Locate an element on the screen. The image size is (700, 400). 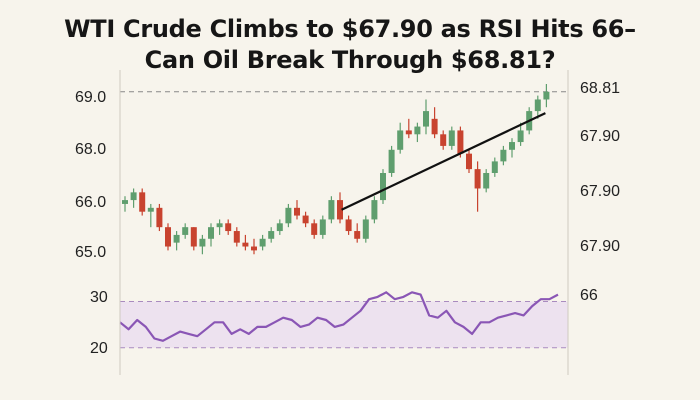
price-right-tick: 68.81 is located at coordinates (600, 88).